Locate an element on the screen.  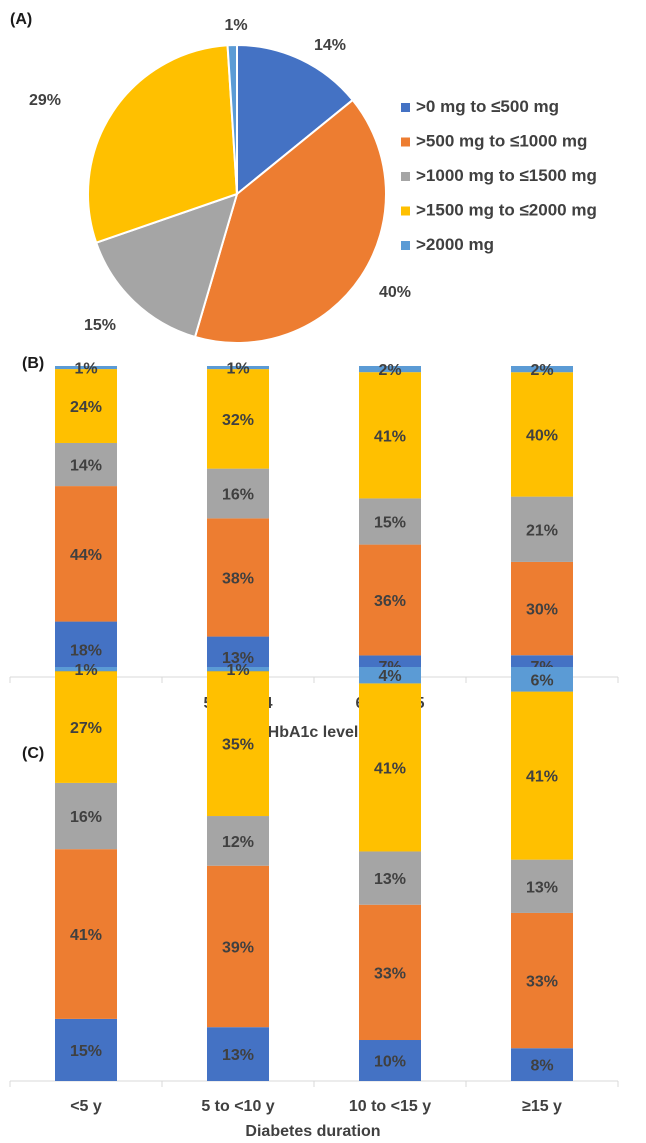
bar-data-label: 32% is located at coordinates (238, 420).